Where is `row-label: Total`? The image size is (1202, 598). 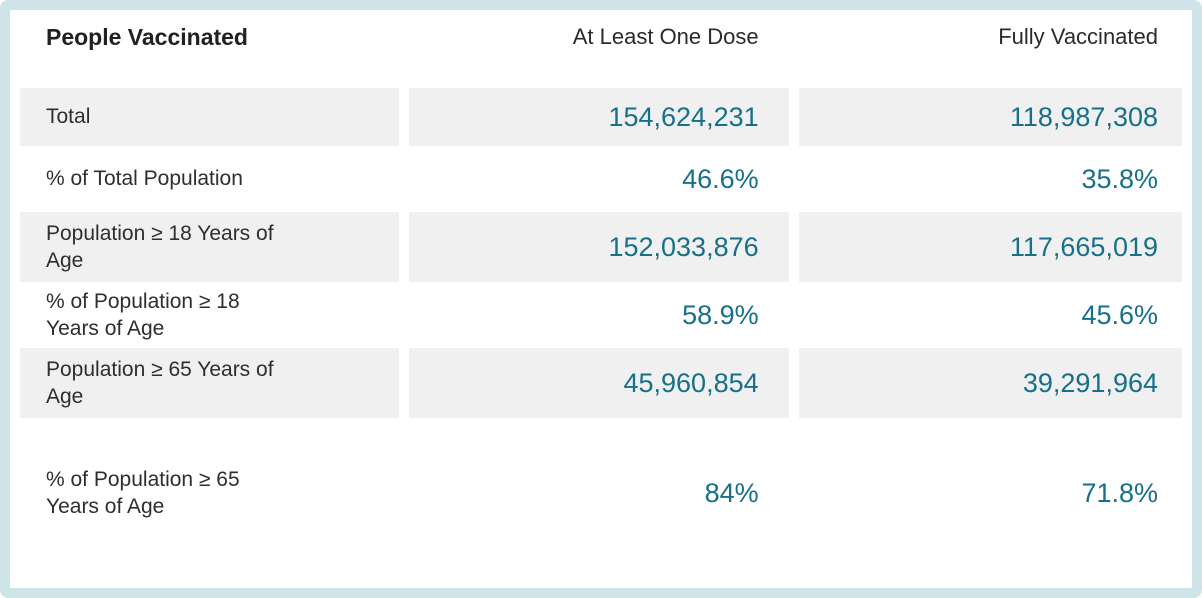 row-label: Total is located at coordinates (210, 117).